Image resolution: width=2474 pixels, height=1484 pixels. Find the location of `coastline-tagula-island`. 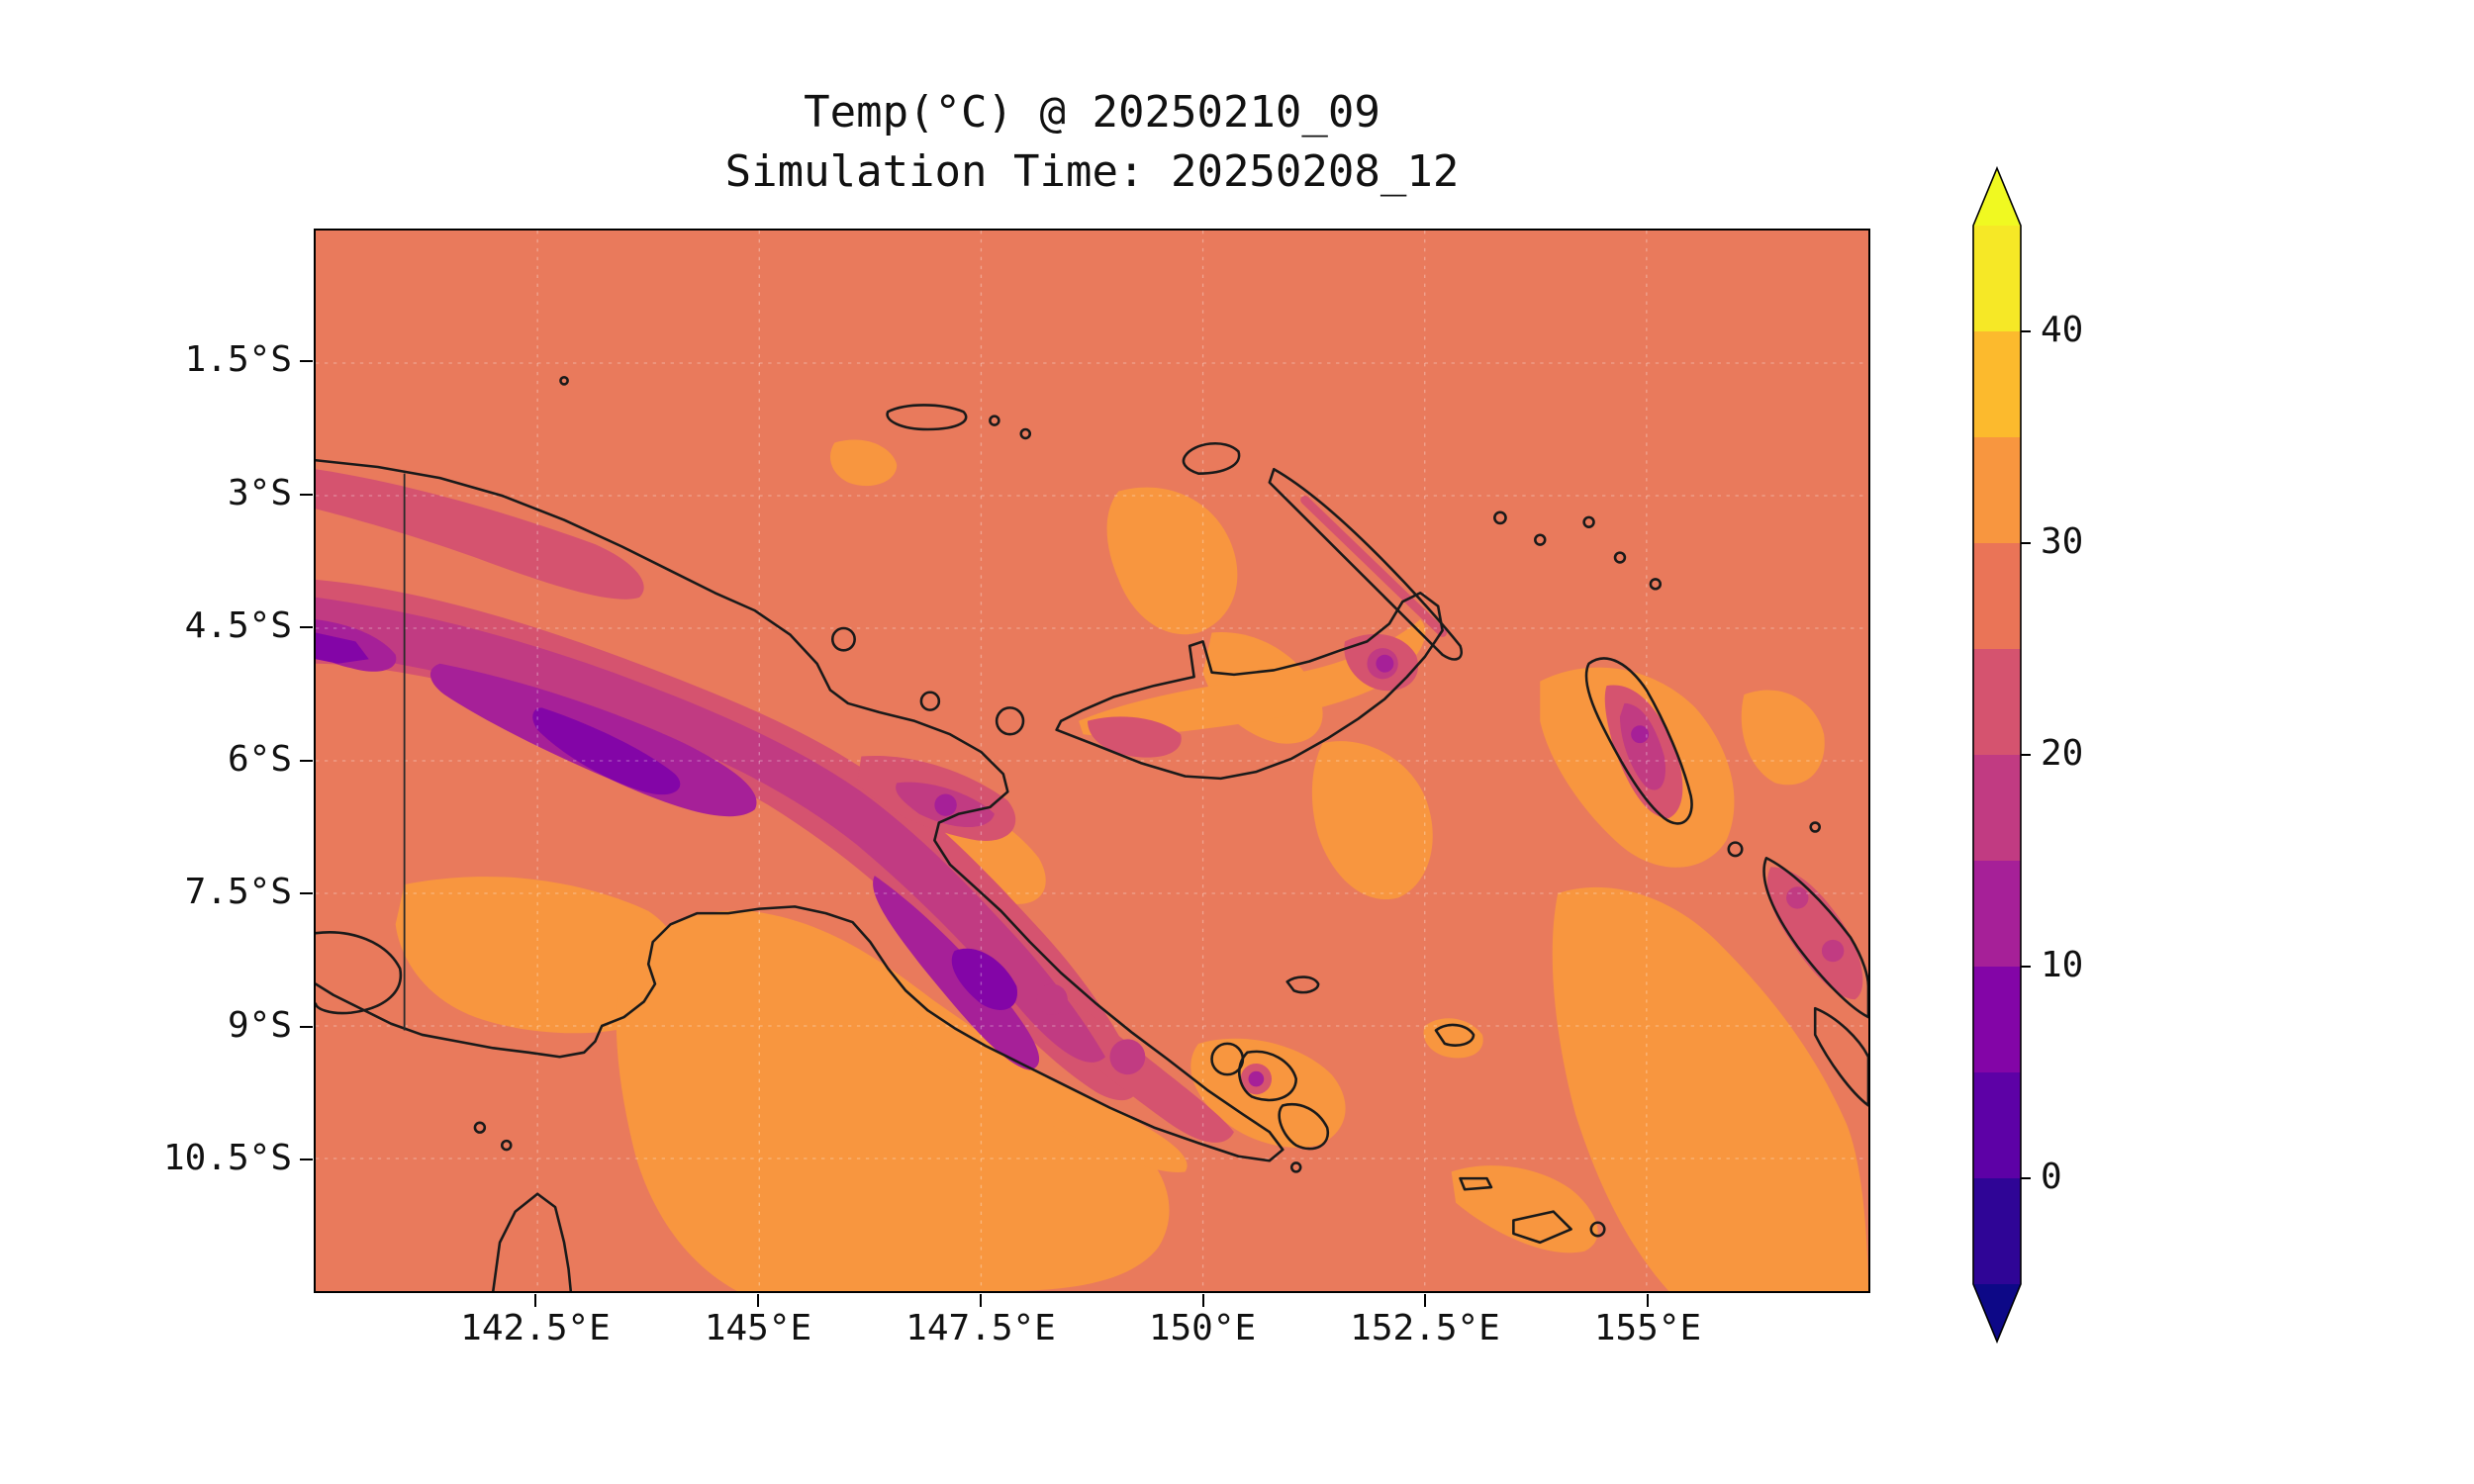

coastline-tagula-island is located at coordinates (1542, 1227).